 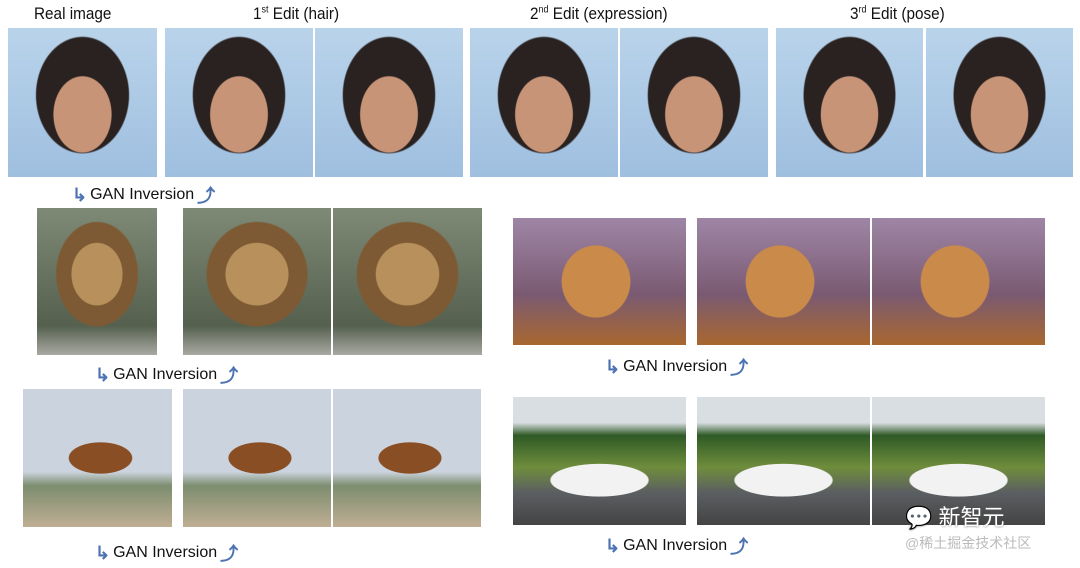 What do you see at coordinates (82, 102) in the screenshot?
I see `face-real-image` at bounding box center [82, 102].